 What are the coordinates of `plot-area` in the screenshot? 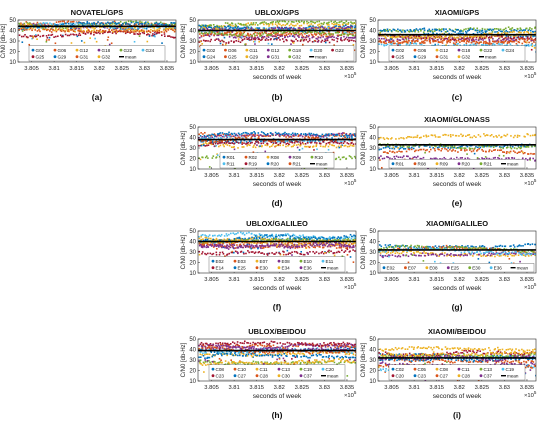 It's located at (277, 247).